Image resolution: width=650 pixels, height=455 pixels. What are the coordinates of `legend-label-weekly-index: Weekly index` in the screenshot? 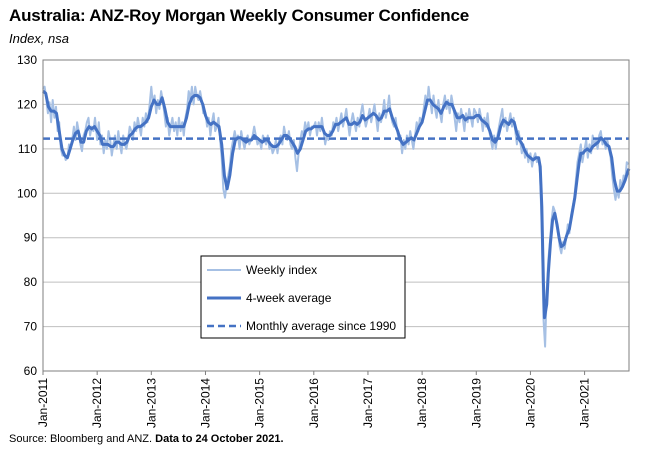 It's located at (281, 270).